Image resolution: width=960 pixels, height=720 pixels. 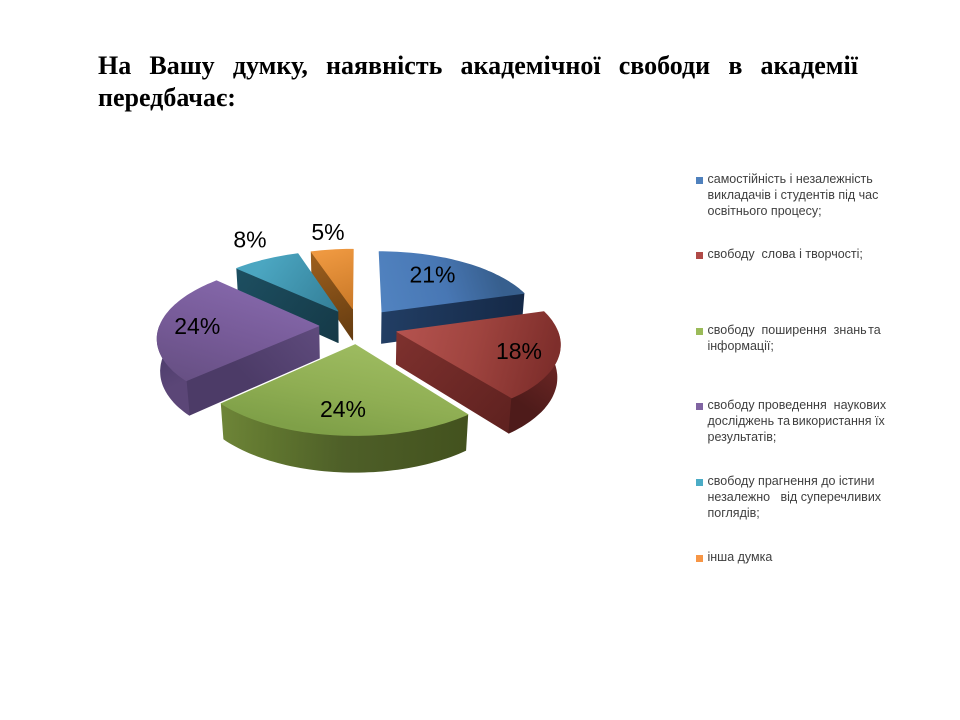 I want to click on svg-text: 18%, so click(x=519, y=351).